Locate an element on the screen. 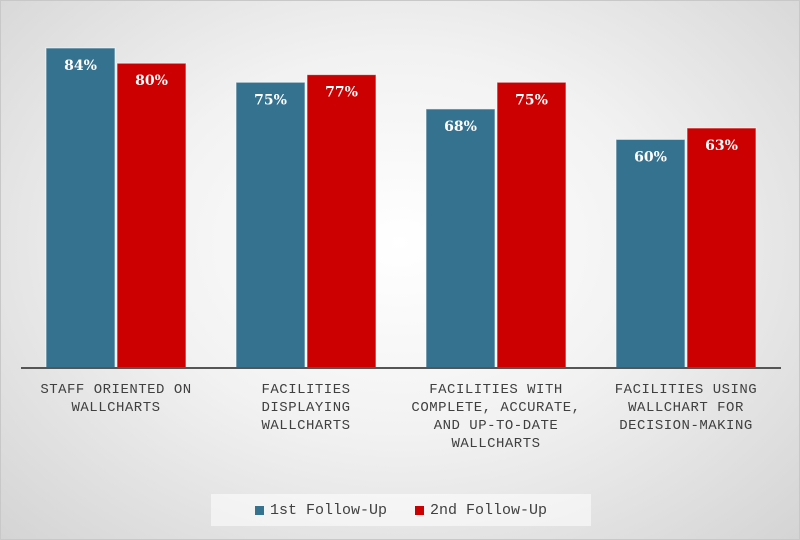 This screenshot has height=540, width=800. legend-item: 2nd Follow-Up is located at coordinates (481, 510).